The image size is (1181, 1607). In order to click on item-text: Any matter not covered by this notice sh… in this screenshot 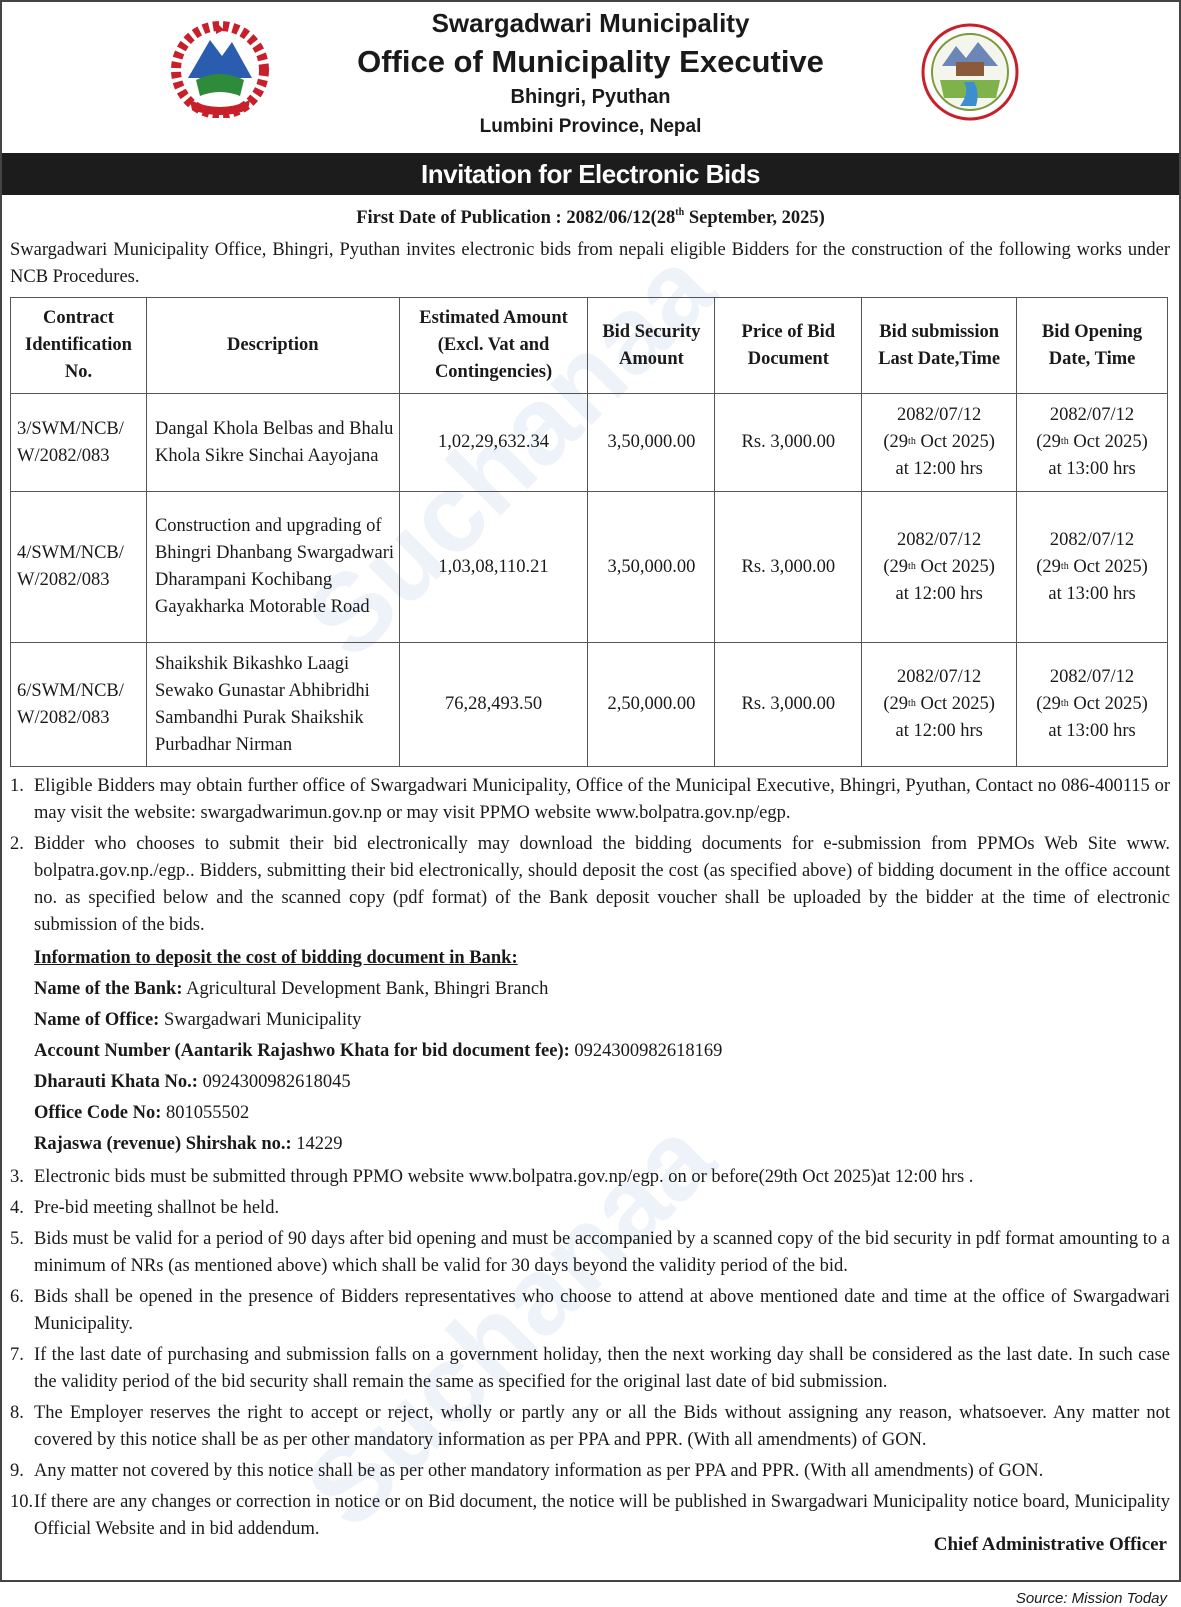, I will do `click(539, 1471)`.